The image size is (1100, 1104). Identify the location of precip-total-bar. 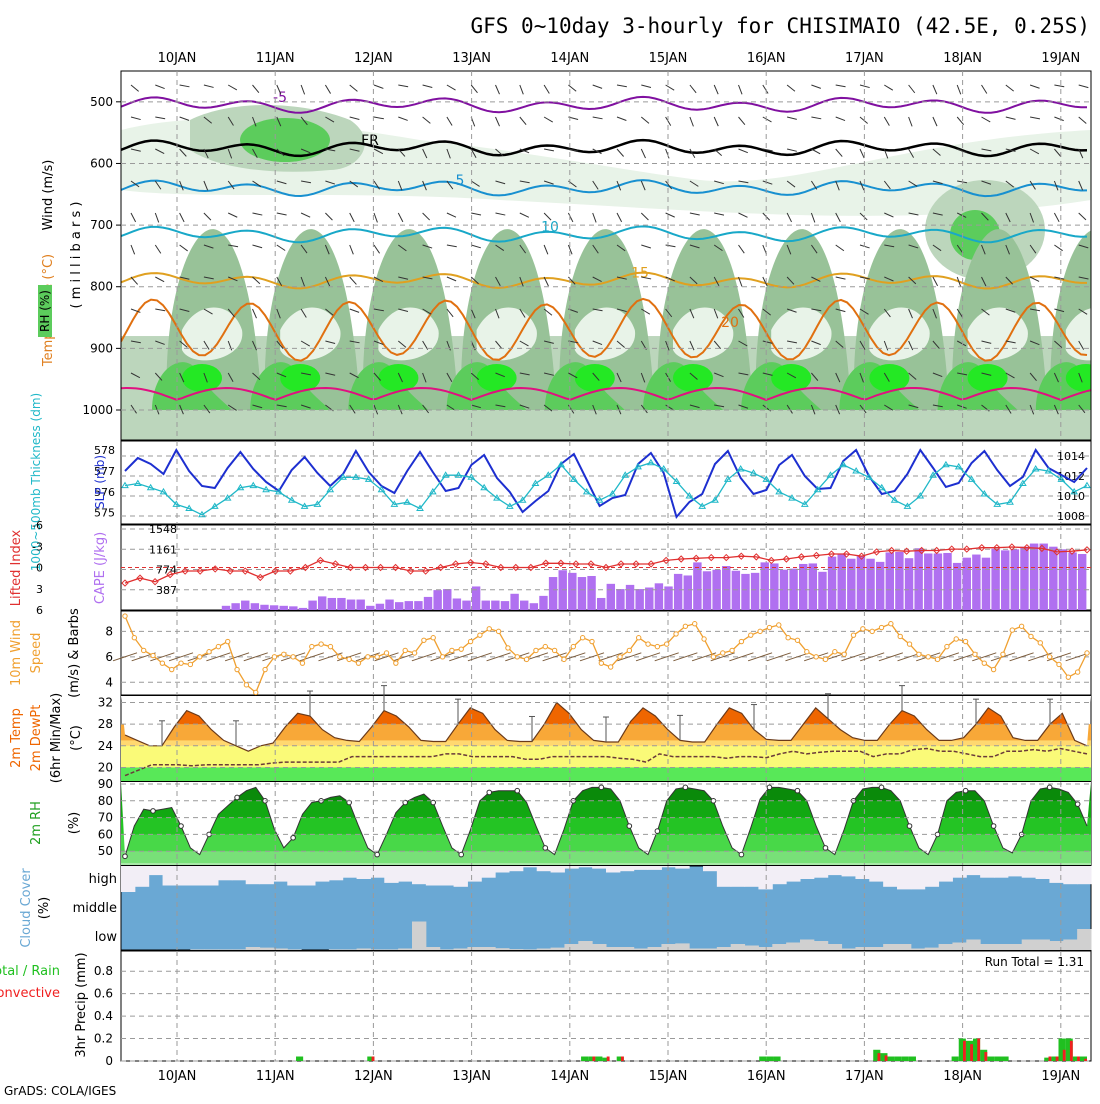
(955, 1058).